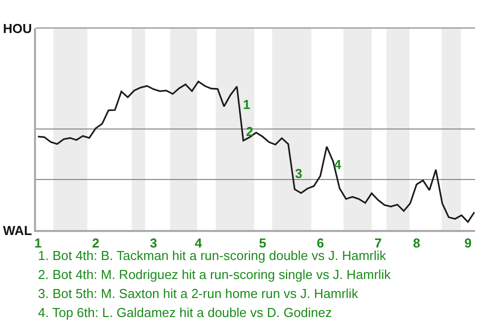  I want to click on x-tick-label: 4, so click(198, 242).